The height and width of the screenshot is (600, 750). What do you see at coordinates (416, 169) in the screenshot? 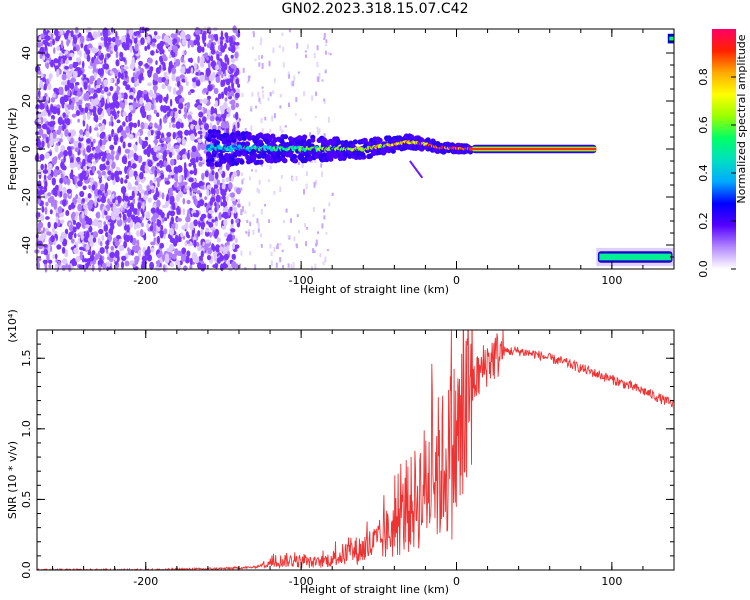
I see `signal-tail` at bounding box center [416, 169].